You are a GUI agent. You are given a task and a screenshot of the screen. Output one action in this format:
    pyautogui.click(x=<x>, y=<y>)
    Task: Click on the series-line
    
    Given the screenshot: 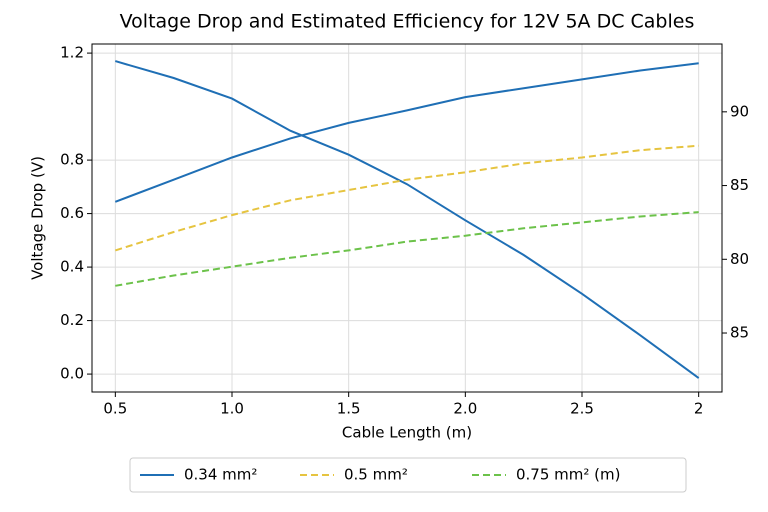 What is the action you would take?
    pyautogui.click(x=407, y=249)
    